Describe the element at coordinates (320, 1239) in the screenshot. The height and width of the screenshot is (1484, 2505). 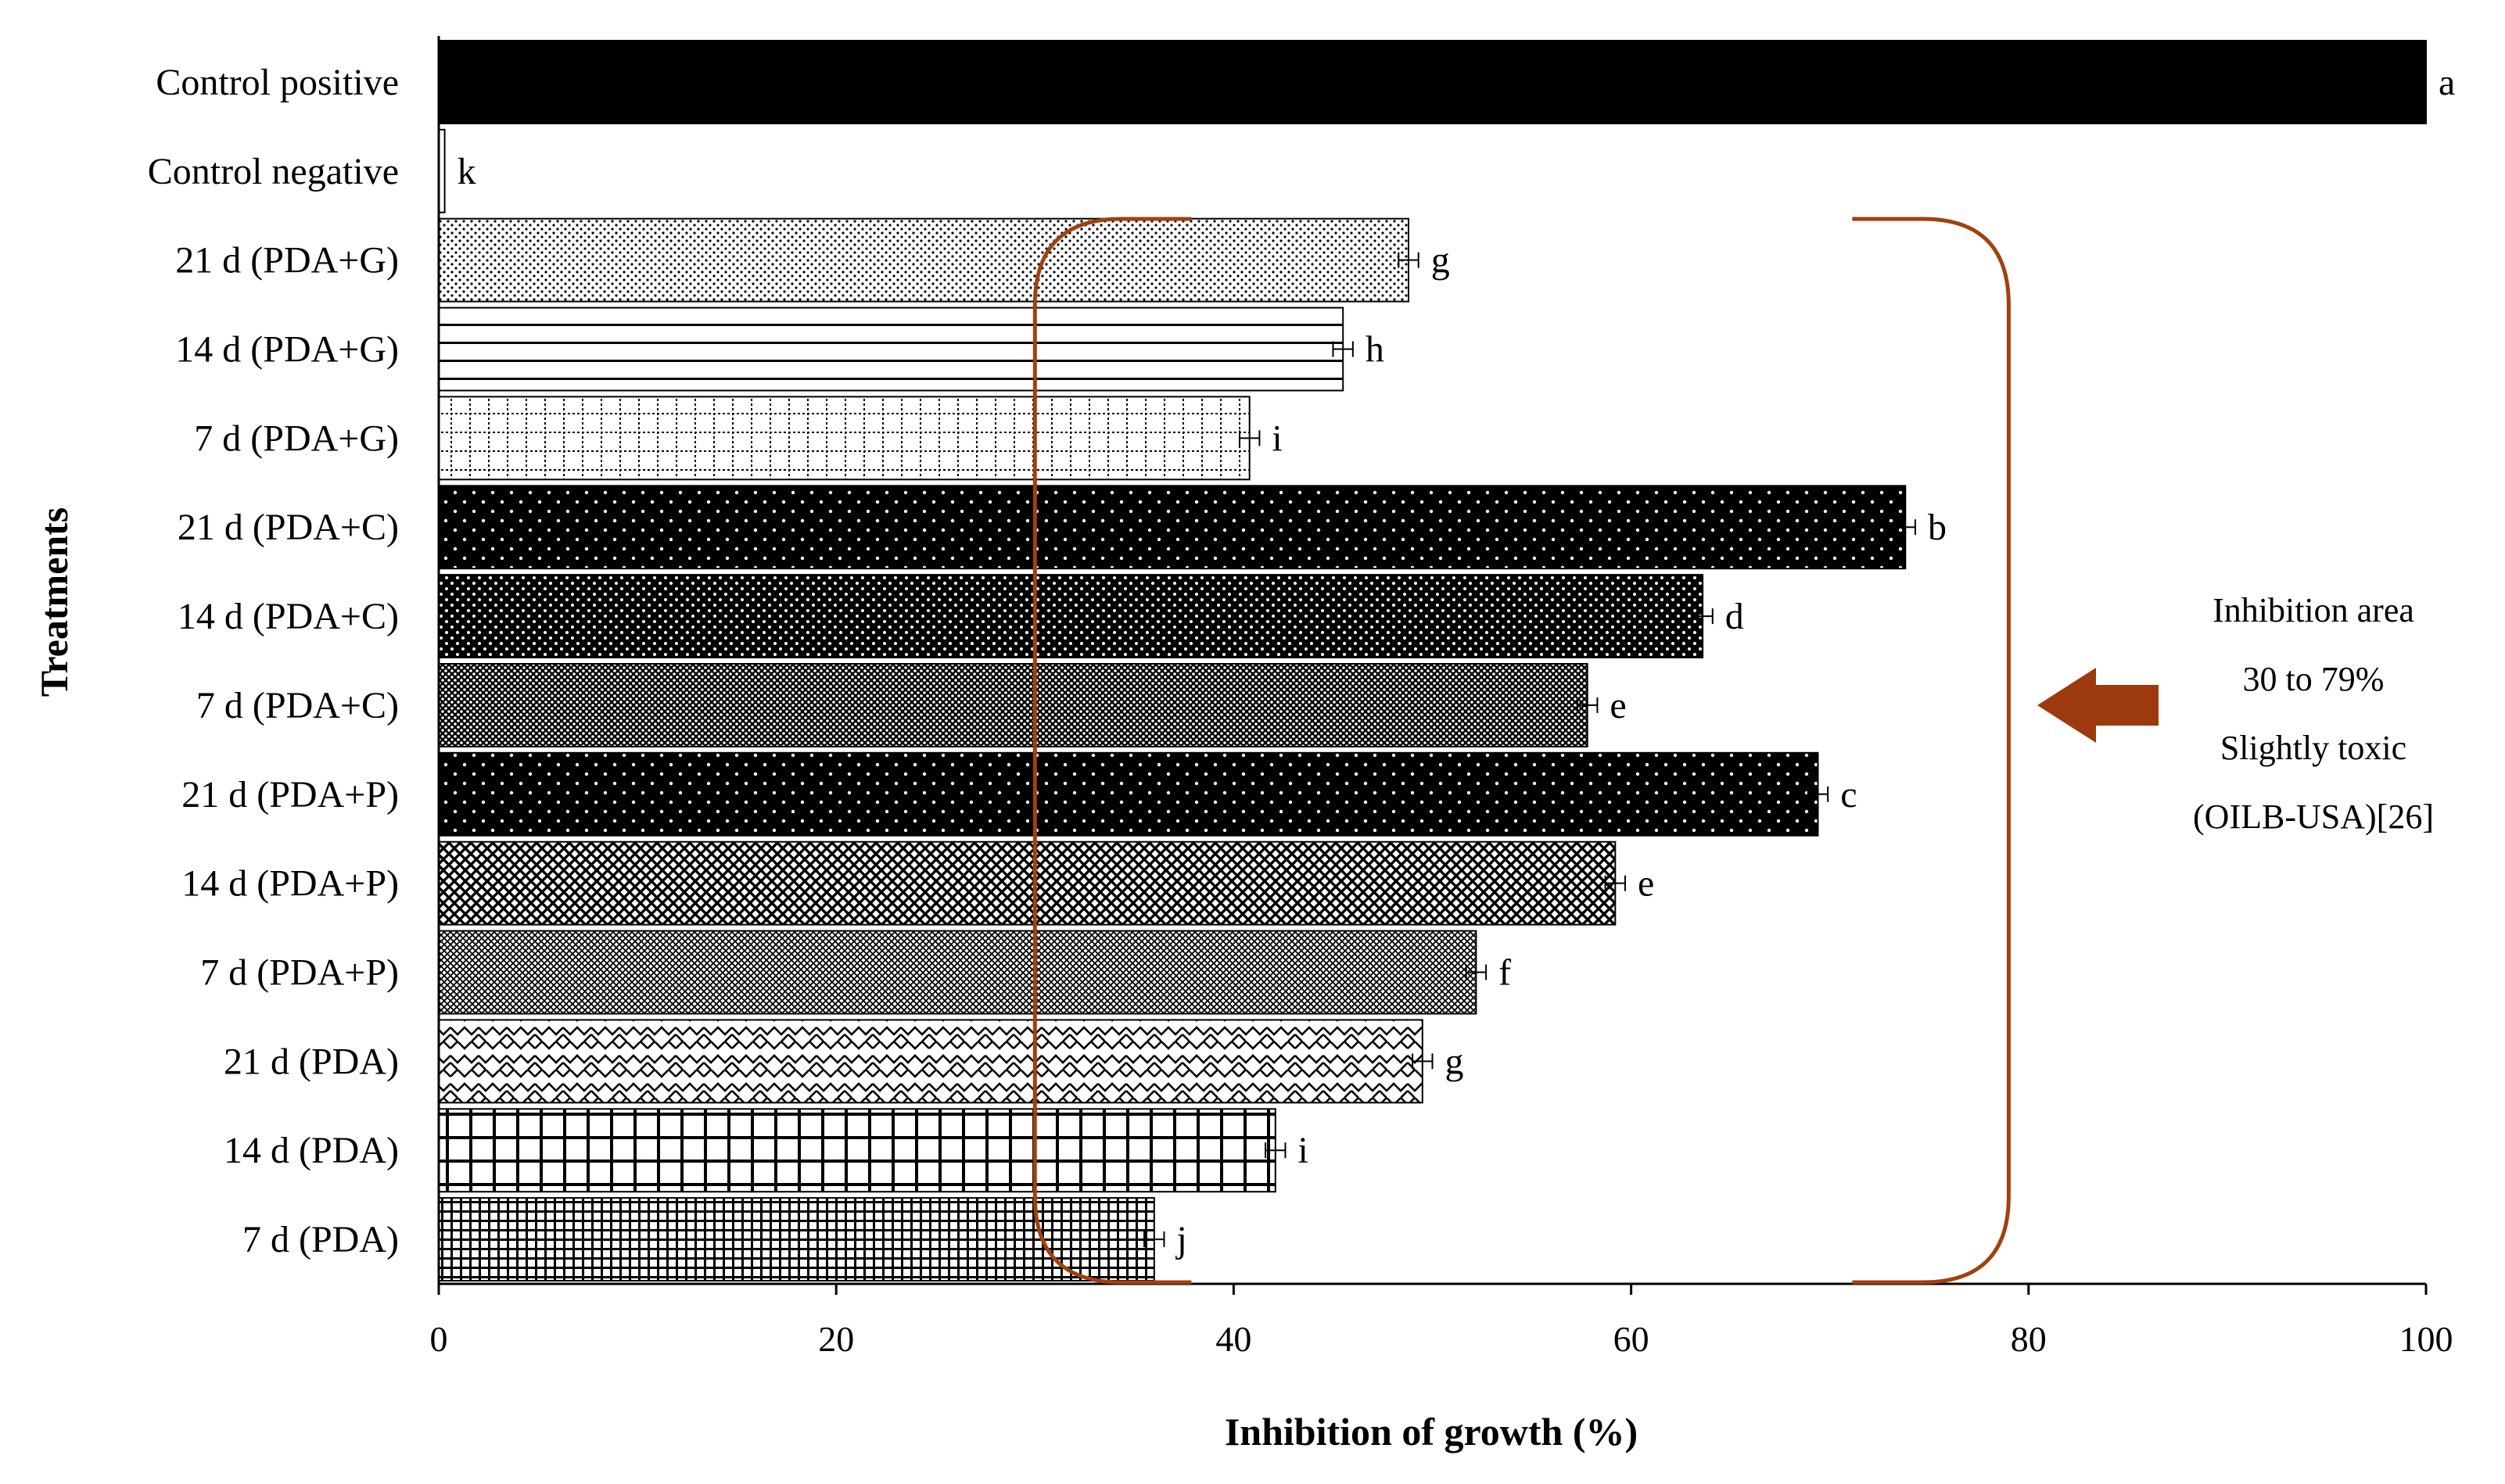
I see `category-label-13: 7 d (PDA)` at that location.